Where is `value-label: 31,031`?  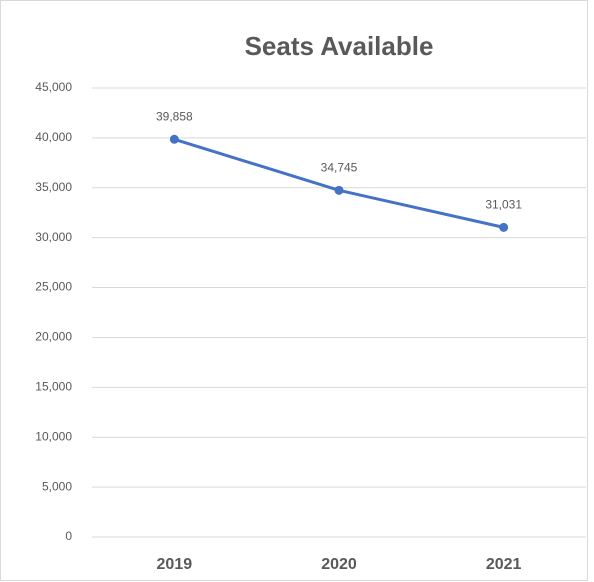 value-label: 31,031 is located at coordinates (503, 205).